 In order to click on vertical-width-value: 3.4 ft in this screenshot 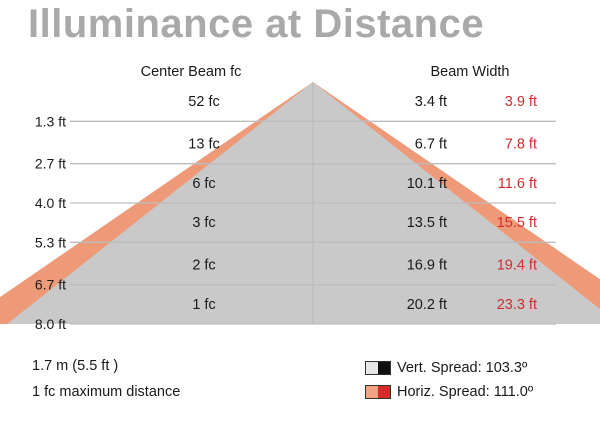, I will do `click(431, 102)`.